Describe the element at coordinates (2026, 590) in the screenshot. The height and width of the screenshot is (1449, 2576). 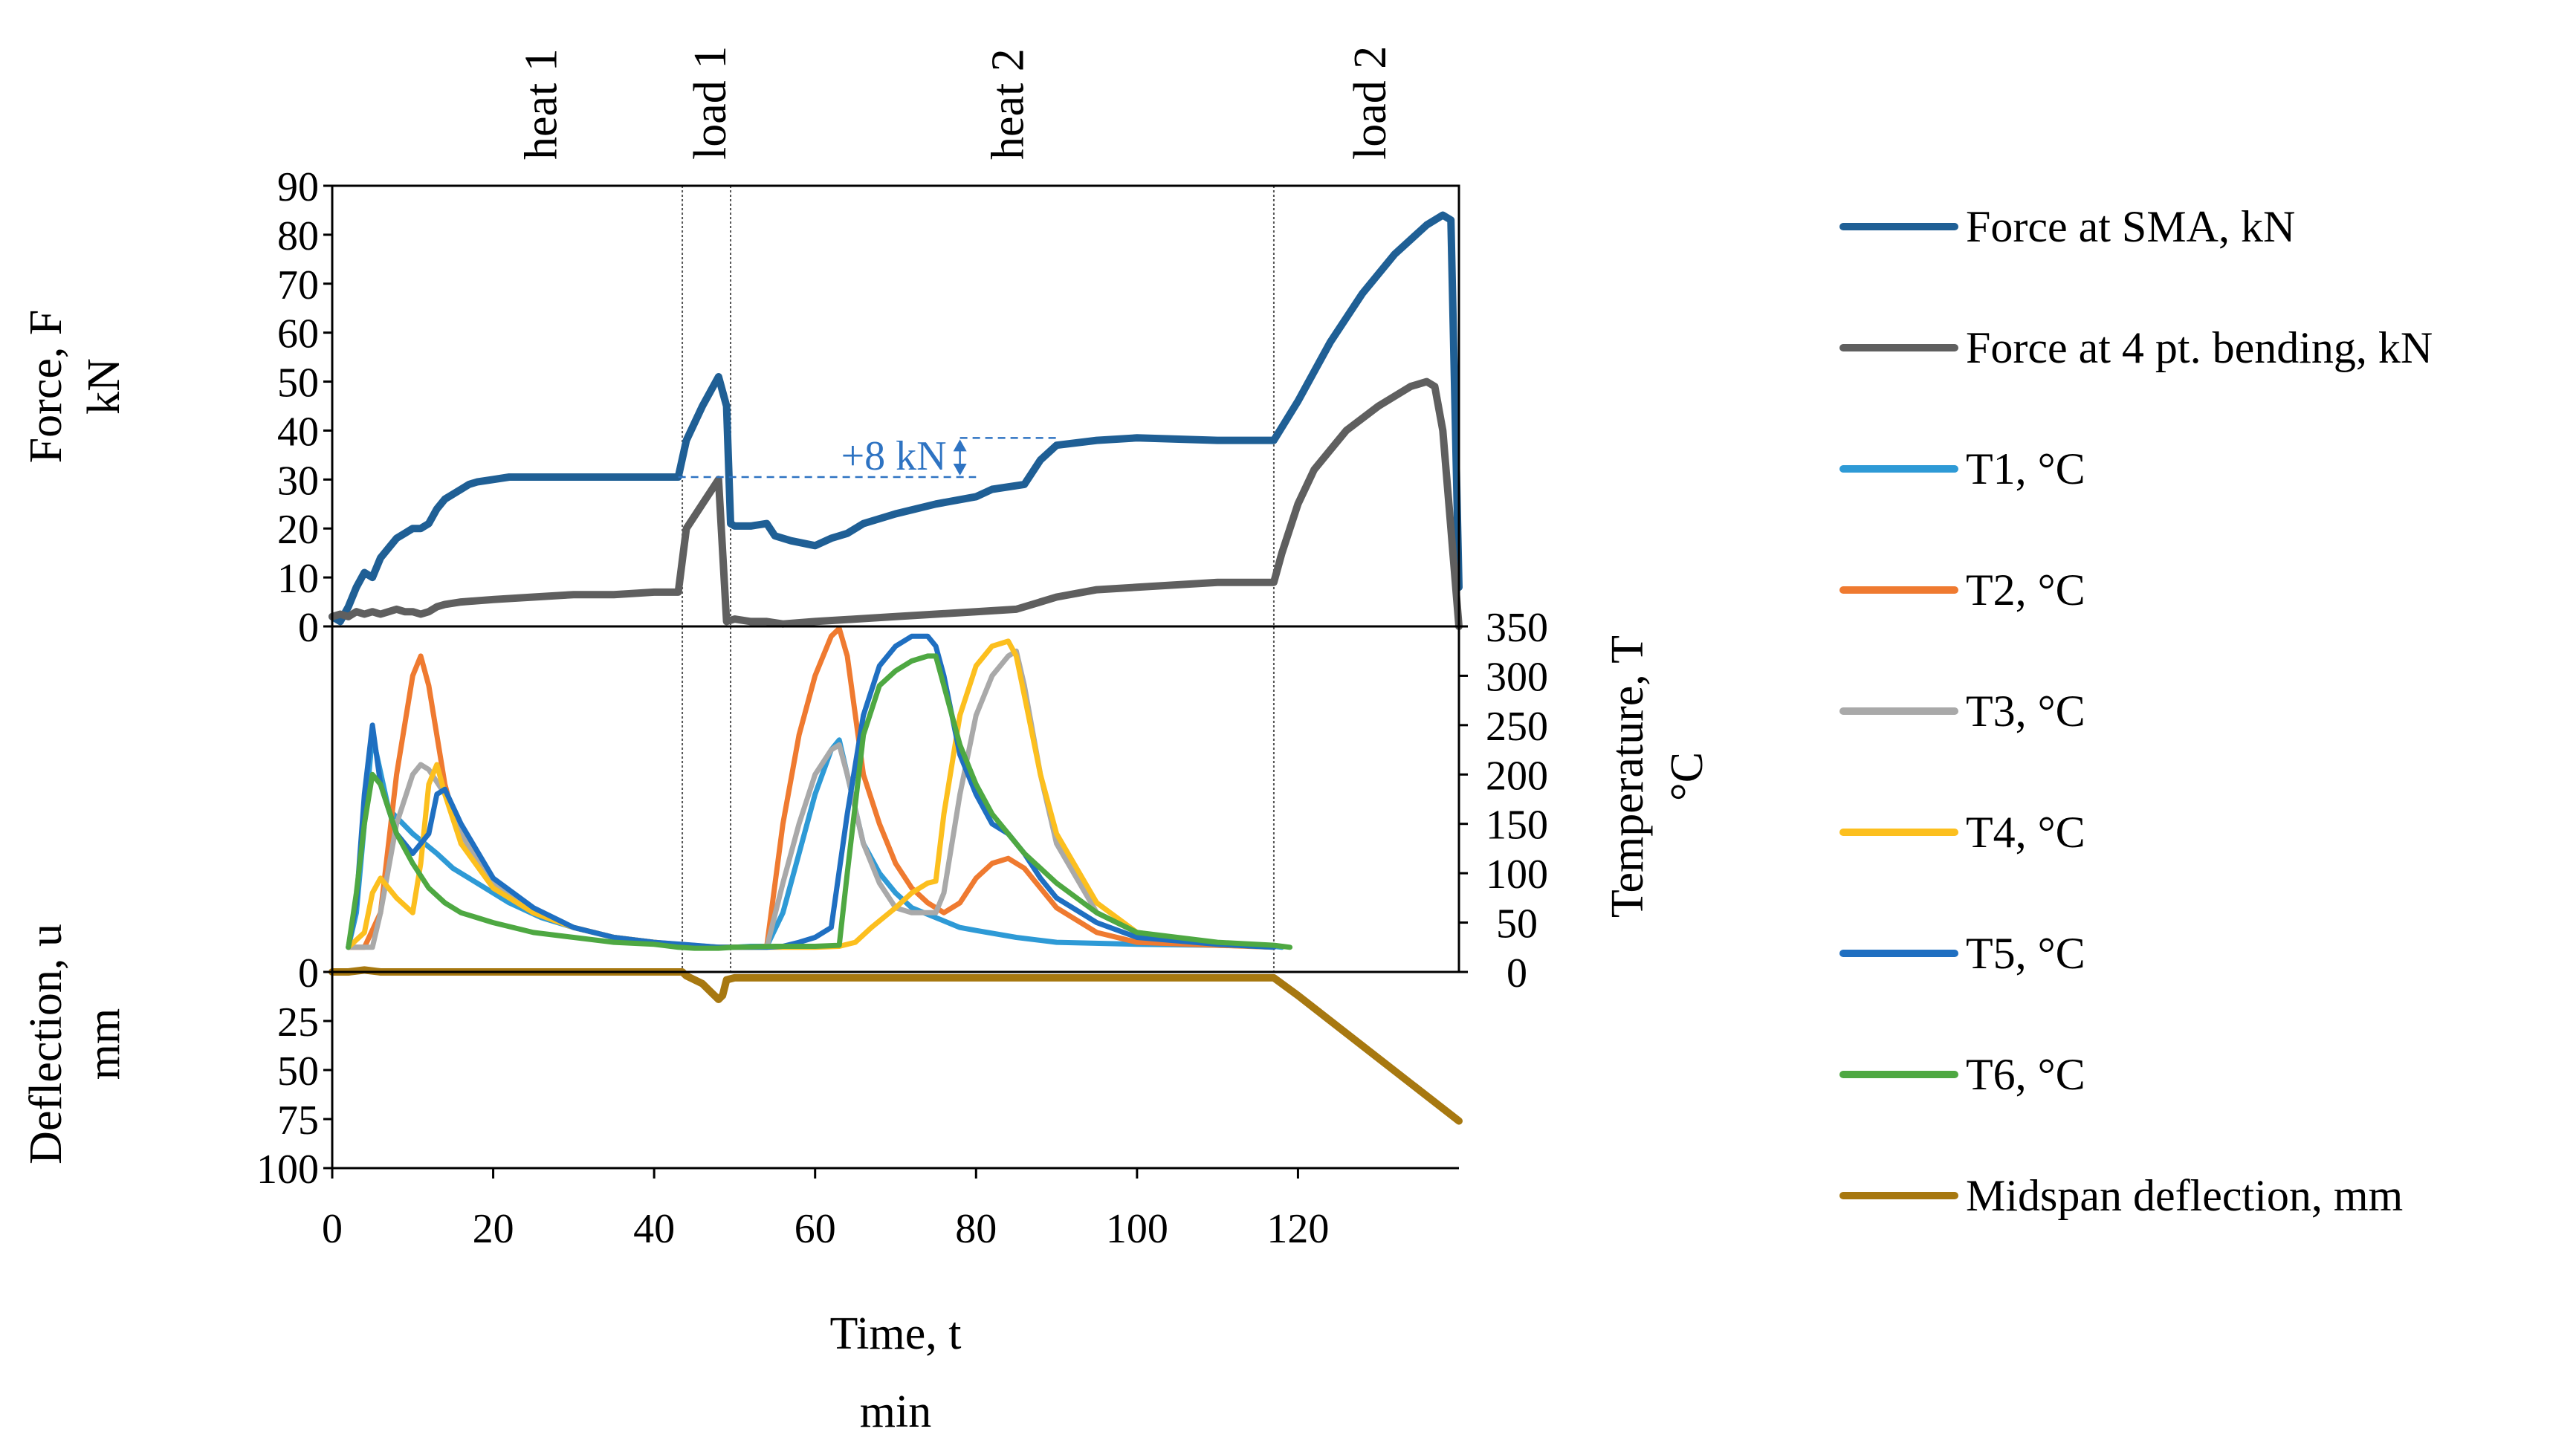
I see `legend-label-3: T2, °C` at that location.